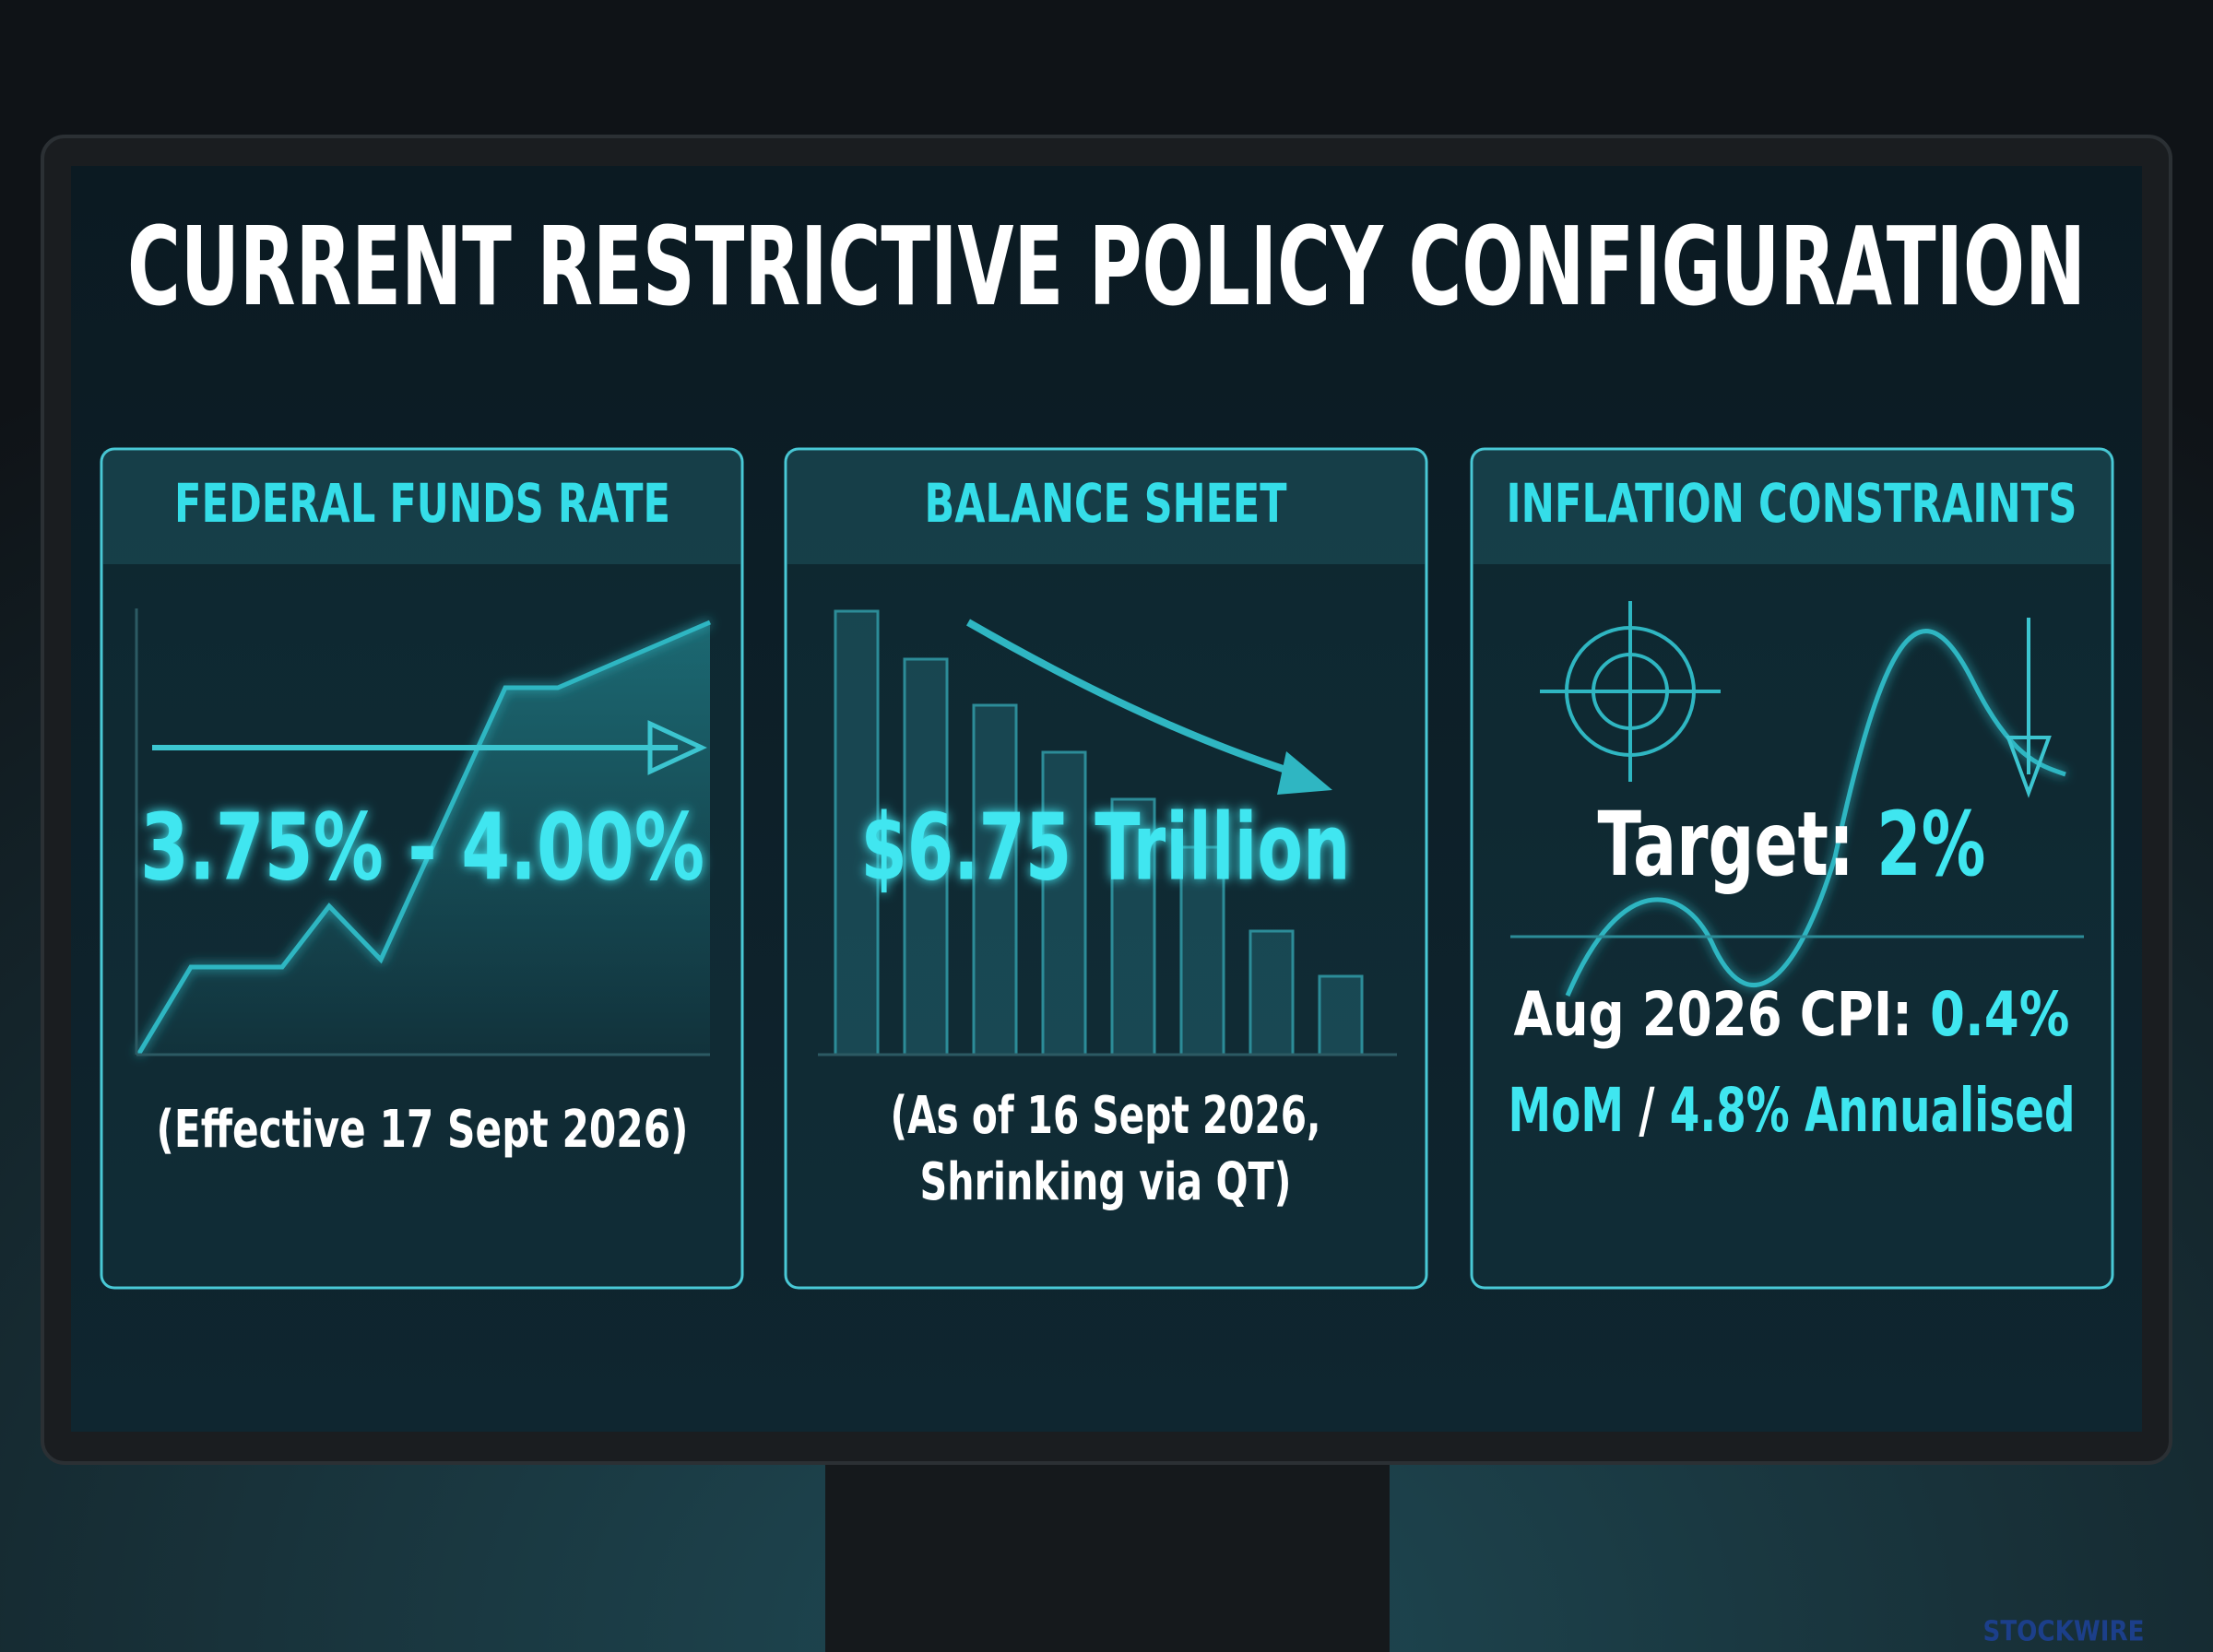 The width and height of the screenshot is (2213, 1652). Describe the element at coordinates (1106, 503) in the screenshot. I see `panel-header: BALANCE SHEET` at that location.